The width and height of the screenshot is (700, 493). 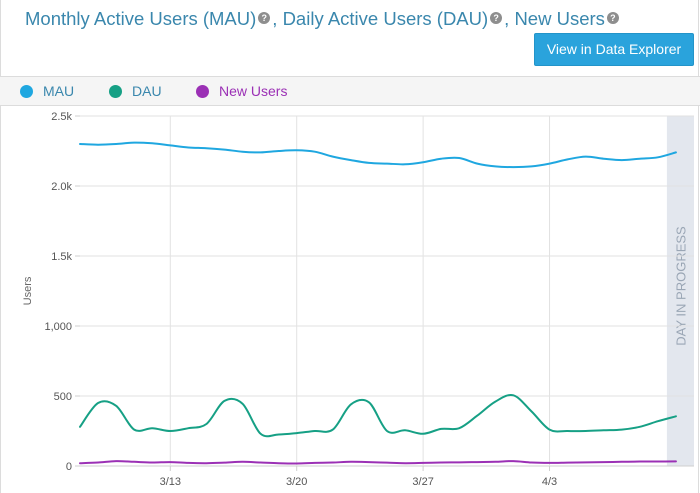 What do you see at coordinates (147, 91) in the screenshot?
I see `legend-label-dau: DAU` at bounding box center [147, 91].